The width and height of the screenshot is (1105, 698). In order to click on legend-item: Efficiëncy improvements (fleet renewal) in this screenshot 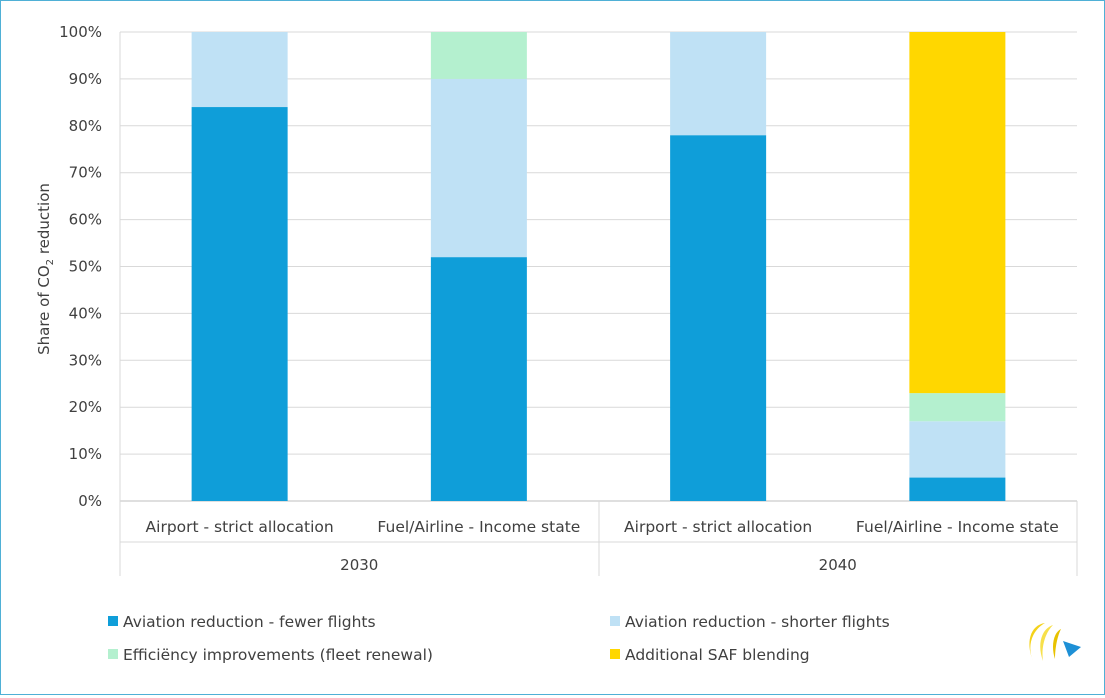, I will do `click(270, 655)`.